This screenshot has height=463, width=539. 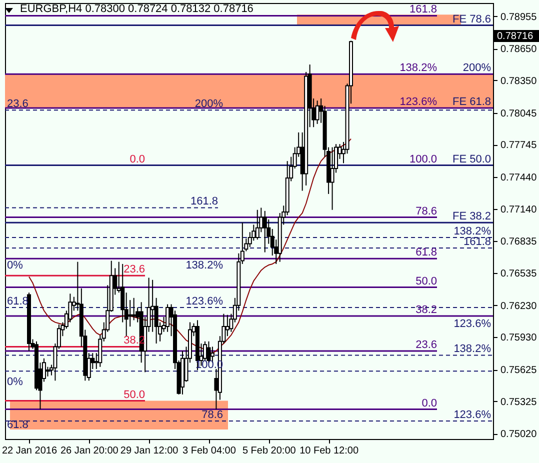 What do you see at coordinates (519, 434) in the screenshot?
I see `y-tick-label: 0.75020` at bounding box center [519, 434].